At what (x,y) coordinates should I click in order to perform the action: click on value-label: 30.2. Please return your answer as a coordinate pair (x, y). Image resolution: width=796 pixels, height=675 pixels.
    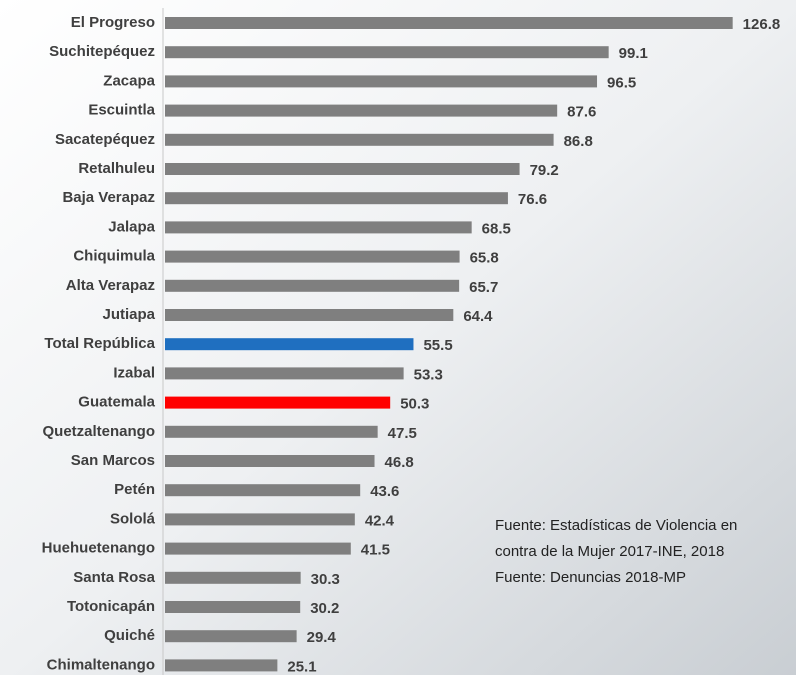
    Looking at the image, I should click on (324, 608).